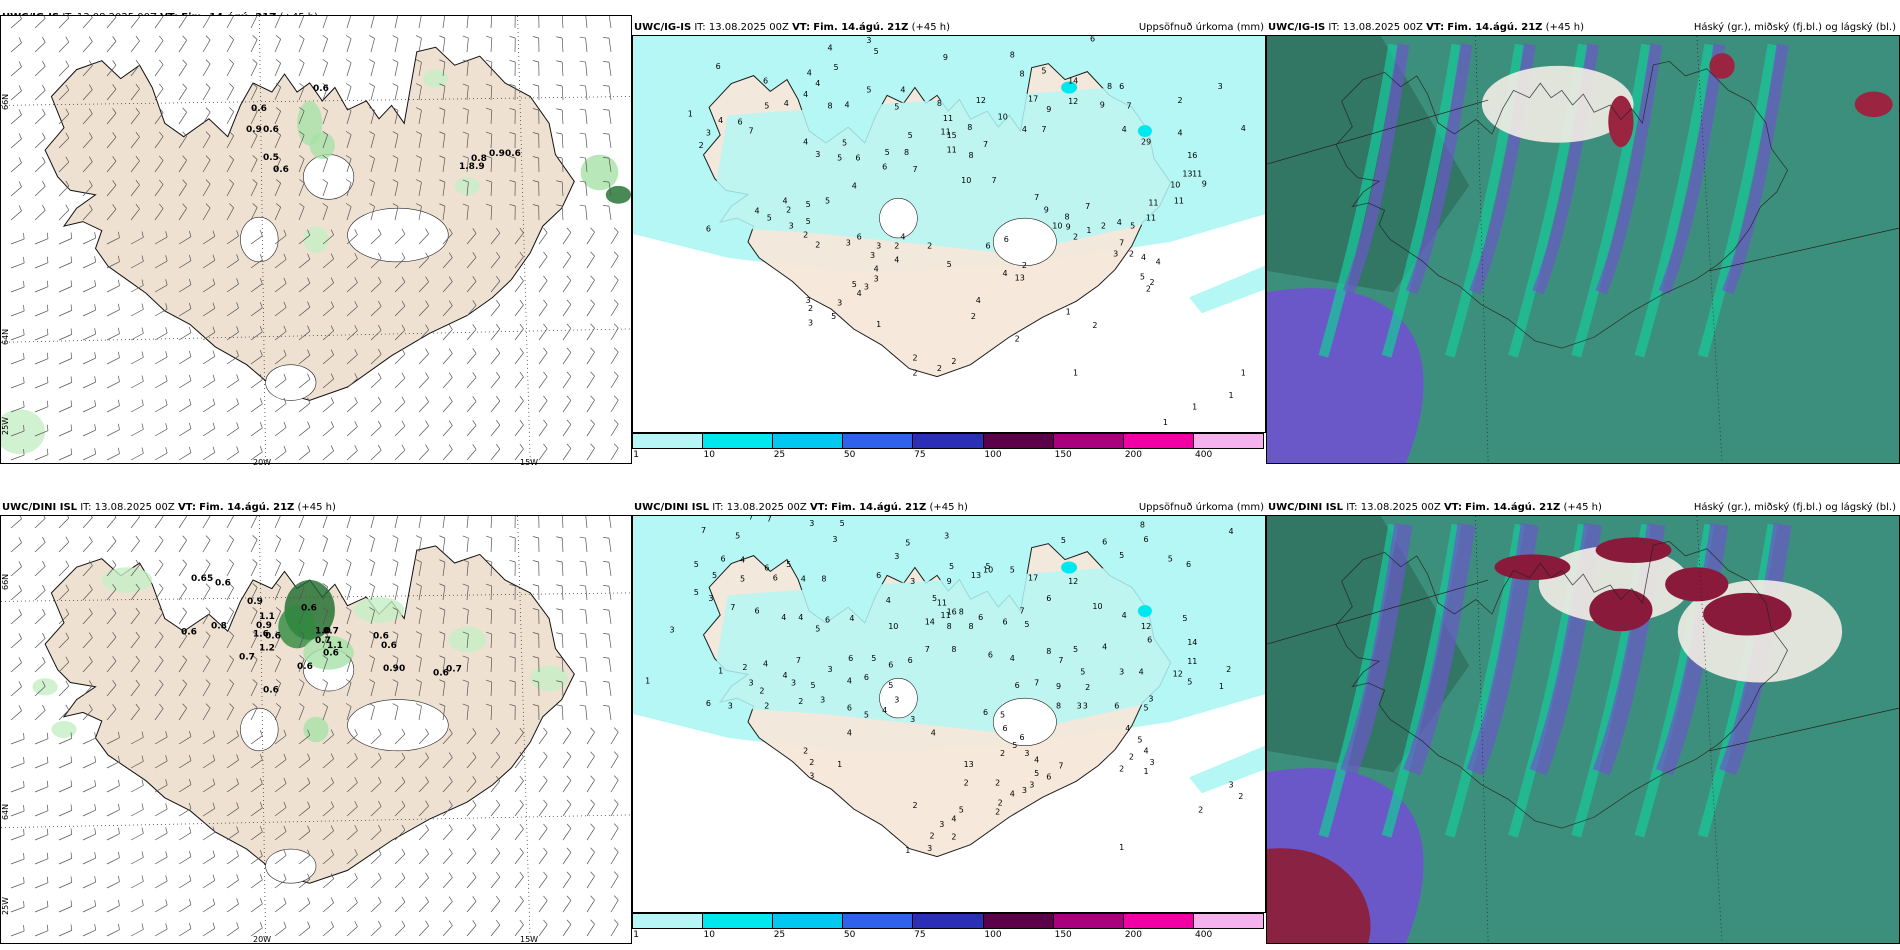 Image resolution: width=1900 pixels, height=950 pixels. I want to click on init-time: IT: 13.08.2025 00Z, so click(1393, 507).